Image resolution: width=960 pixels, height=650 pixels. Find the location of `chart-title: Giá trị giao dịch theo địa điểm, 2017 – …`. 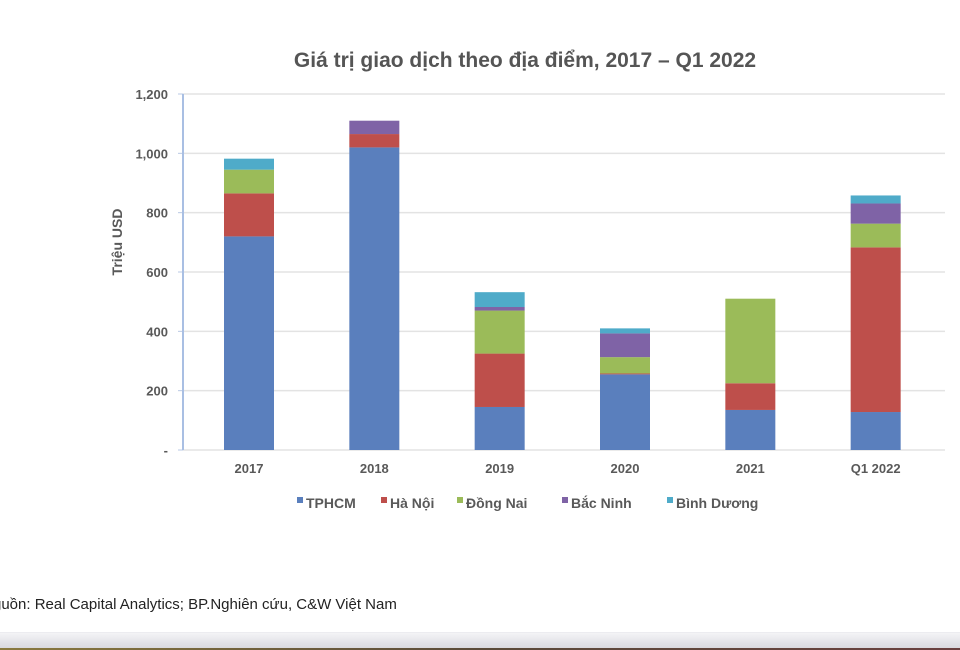

chart-title: Giá trị giao dịch theo địa điểm, 2017 – … is located at coordinates (525, 60).